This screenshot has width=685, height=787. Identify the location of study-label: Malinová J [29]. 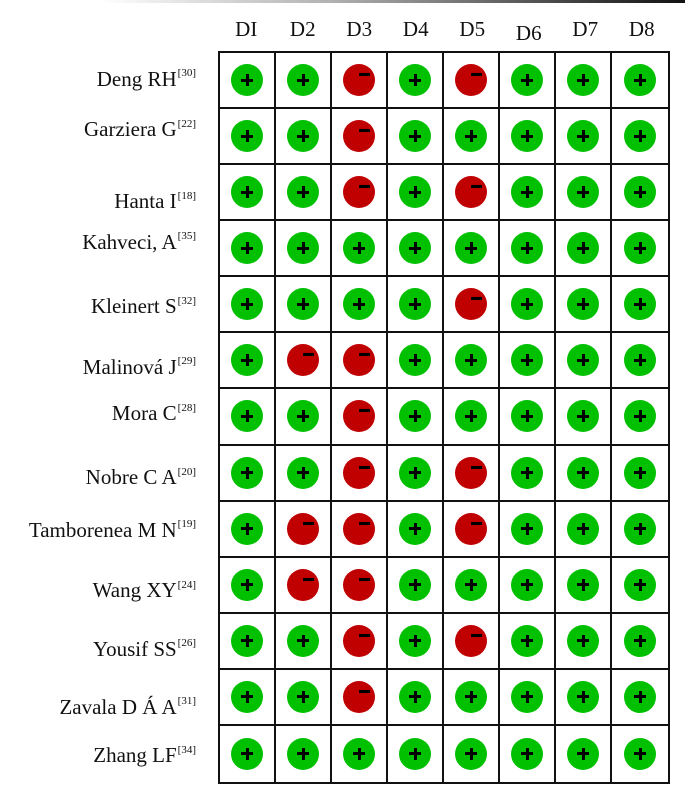
(100, 367).